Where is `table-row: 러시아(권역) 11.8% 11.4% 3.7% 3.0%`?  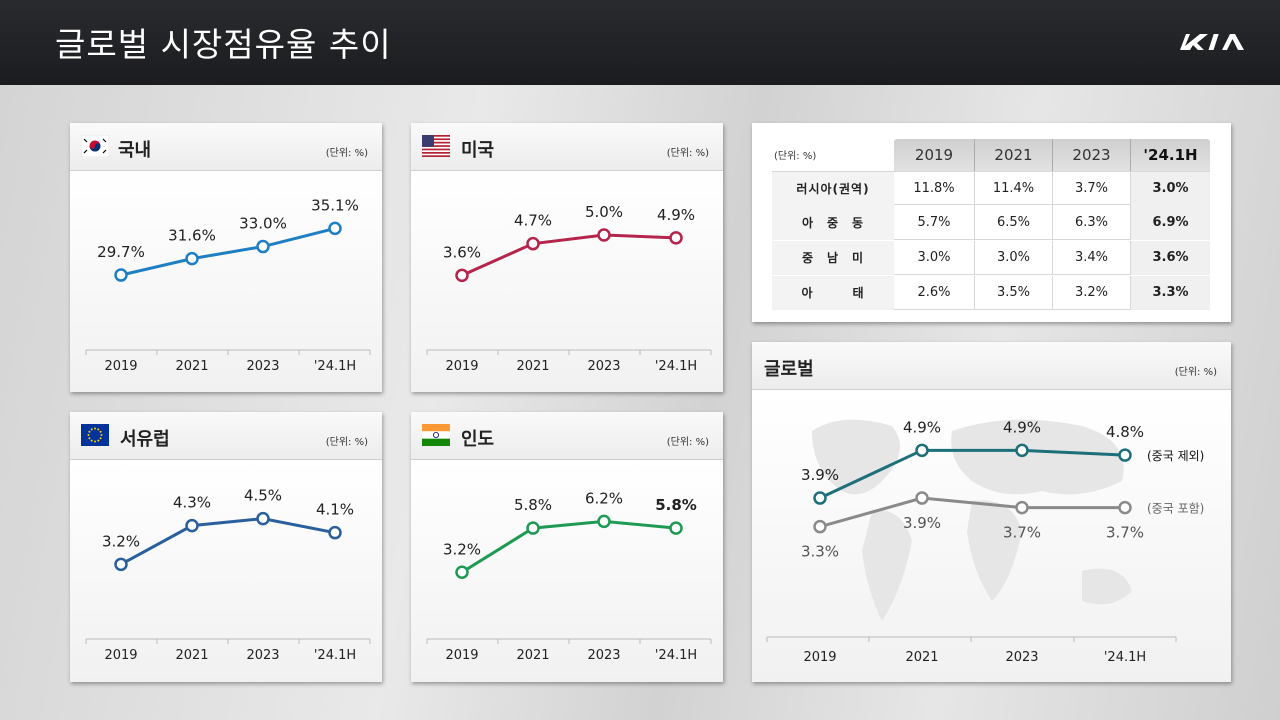
table-row: 러시아(권역) 11.8% 11.4% 3.7% 3.0% is located at coordinates (991, 188).